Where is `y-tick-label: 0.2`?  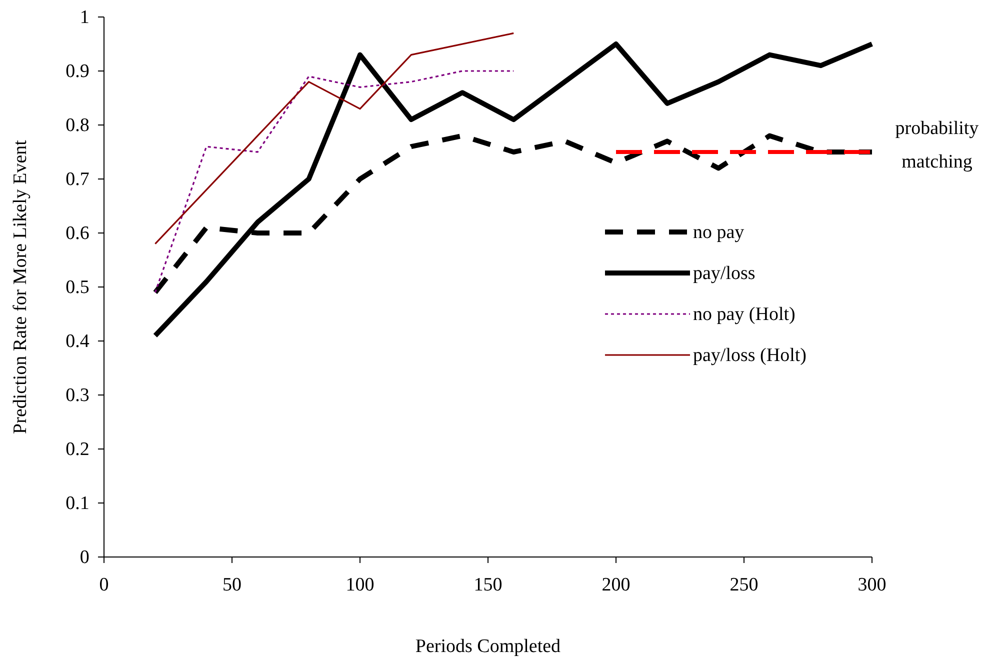
y-tick-label: 0.2 is located at coordinates (78, 449).